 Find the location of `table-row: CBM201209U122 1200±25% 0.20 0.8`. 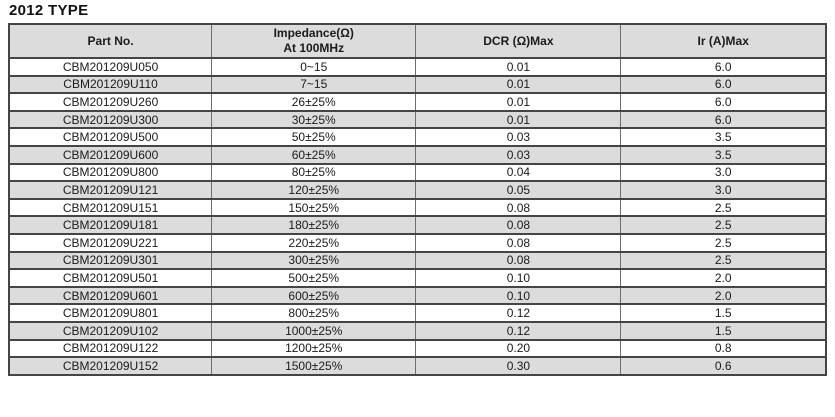

table-row: CBM201209U122 1200±25% 0.20 0.8 is located at coordinates (417, 348).